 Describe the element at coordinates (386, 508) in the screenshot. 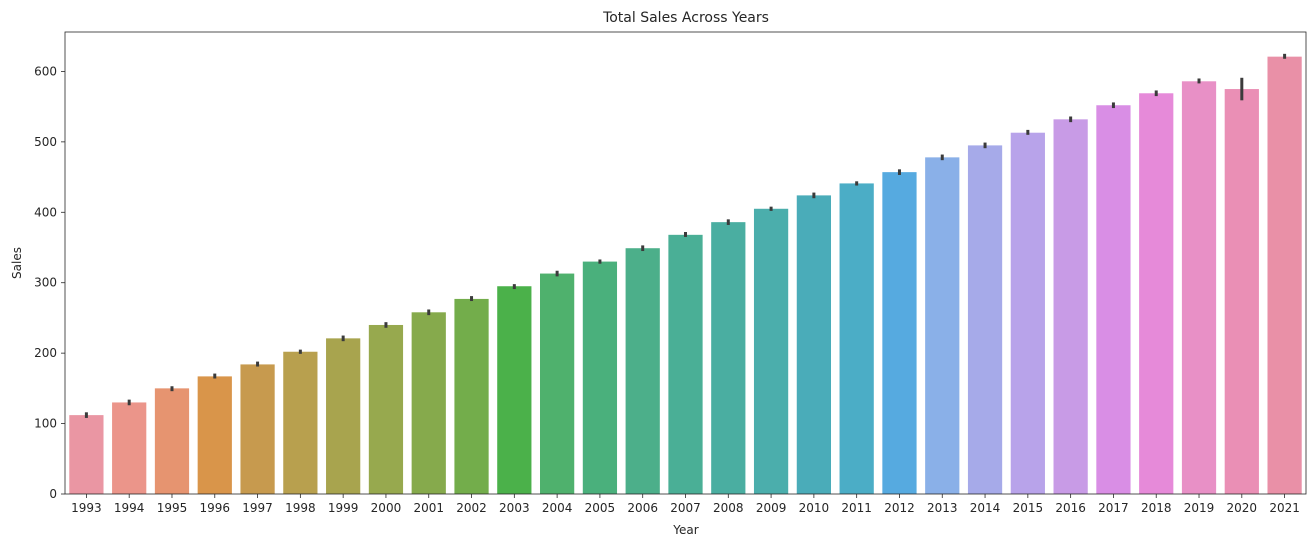

I see `x-tick-label-2000: 2000` at that location.